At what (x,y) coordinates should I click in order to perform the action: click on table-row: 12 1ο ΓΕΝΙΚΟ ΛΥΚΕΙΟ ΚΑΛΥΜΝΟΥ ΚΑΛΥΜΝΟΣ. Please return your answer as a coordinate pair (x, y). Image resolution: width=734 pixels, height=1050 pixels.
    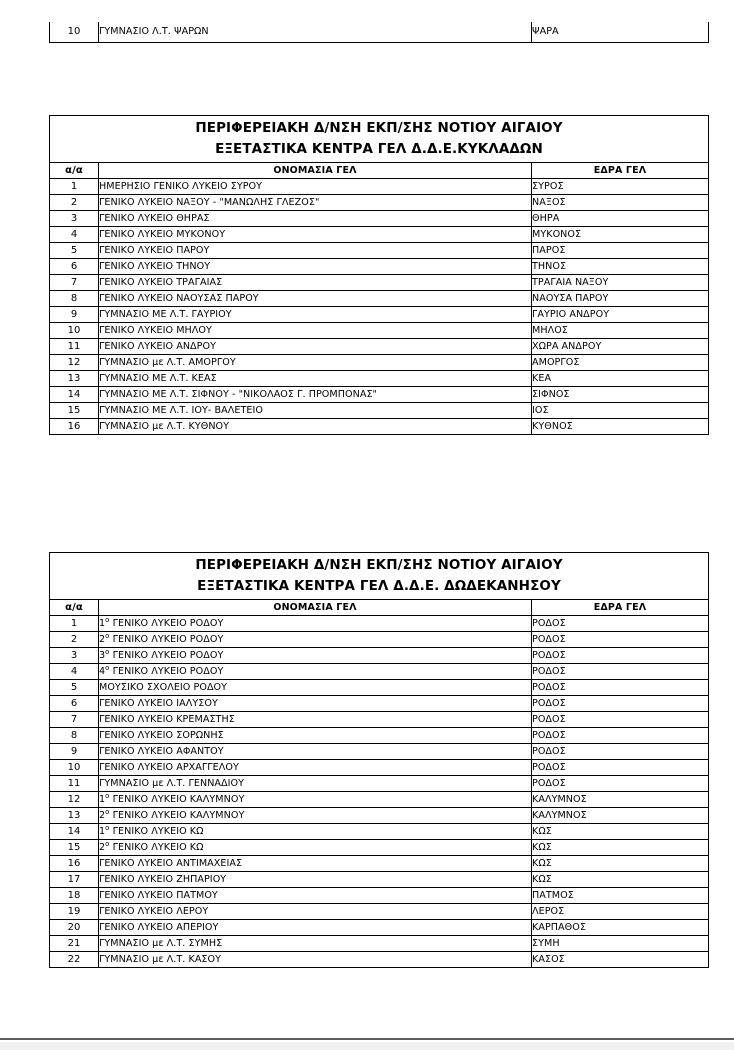
    Looking at the image, I should click on (379, 799).